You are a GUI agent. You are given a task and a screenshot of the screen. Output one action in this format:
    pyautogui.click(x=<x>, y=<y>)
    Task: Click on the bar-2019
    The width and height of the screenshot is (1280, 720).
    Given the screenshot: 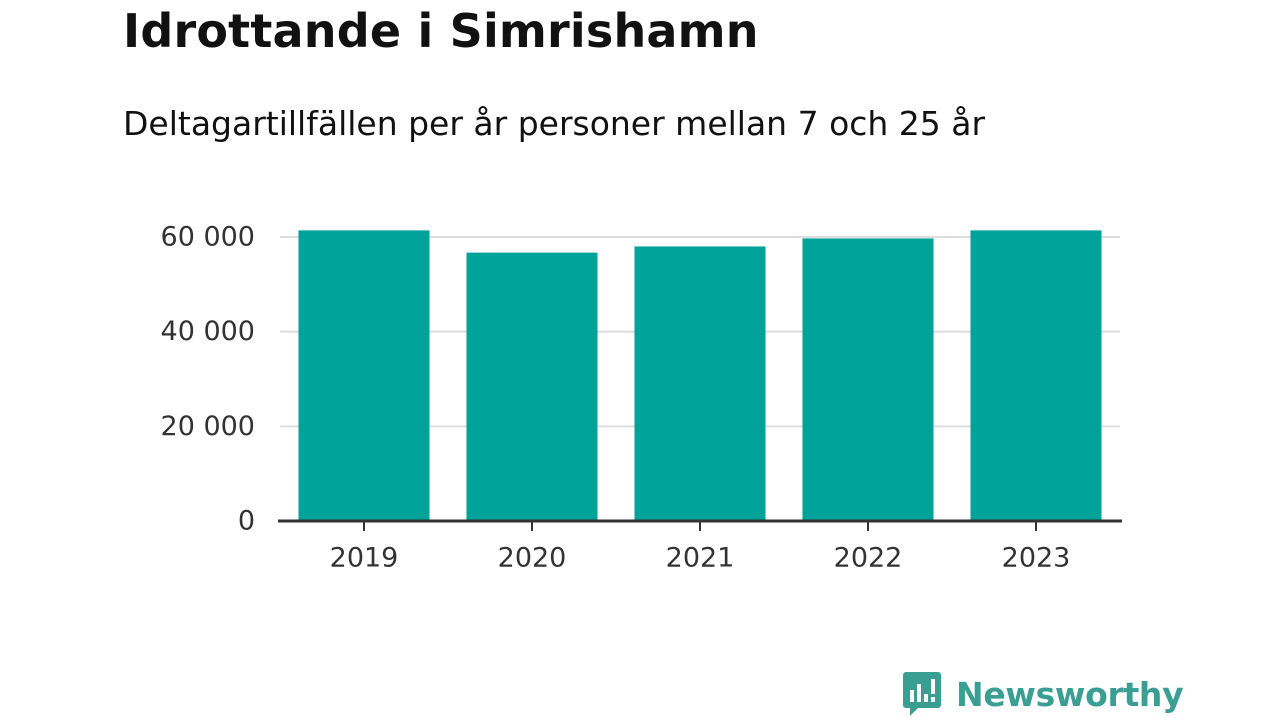 What is the action you would take?
    pyautogui.click(x=364, y=375)
    